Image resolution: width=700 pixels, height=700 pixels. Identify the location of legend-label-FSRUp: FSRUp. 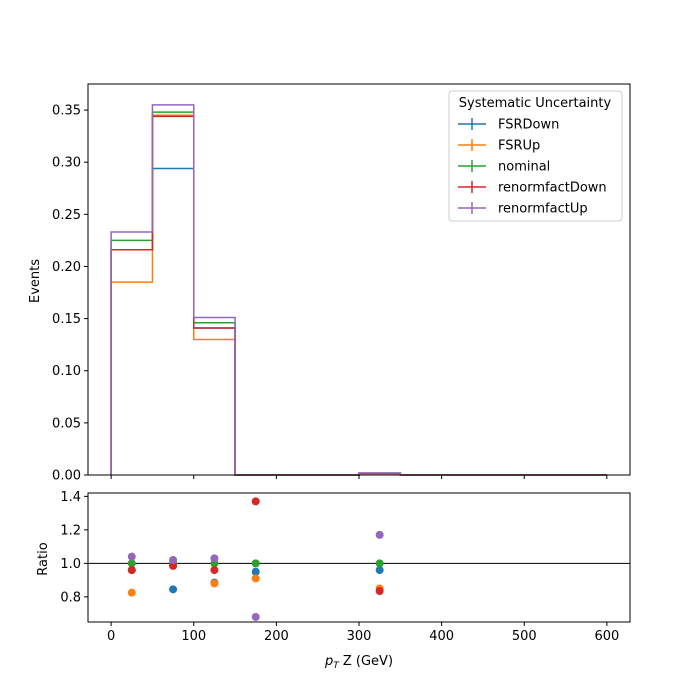
(519, 146).